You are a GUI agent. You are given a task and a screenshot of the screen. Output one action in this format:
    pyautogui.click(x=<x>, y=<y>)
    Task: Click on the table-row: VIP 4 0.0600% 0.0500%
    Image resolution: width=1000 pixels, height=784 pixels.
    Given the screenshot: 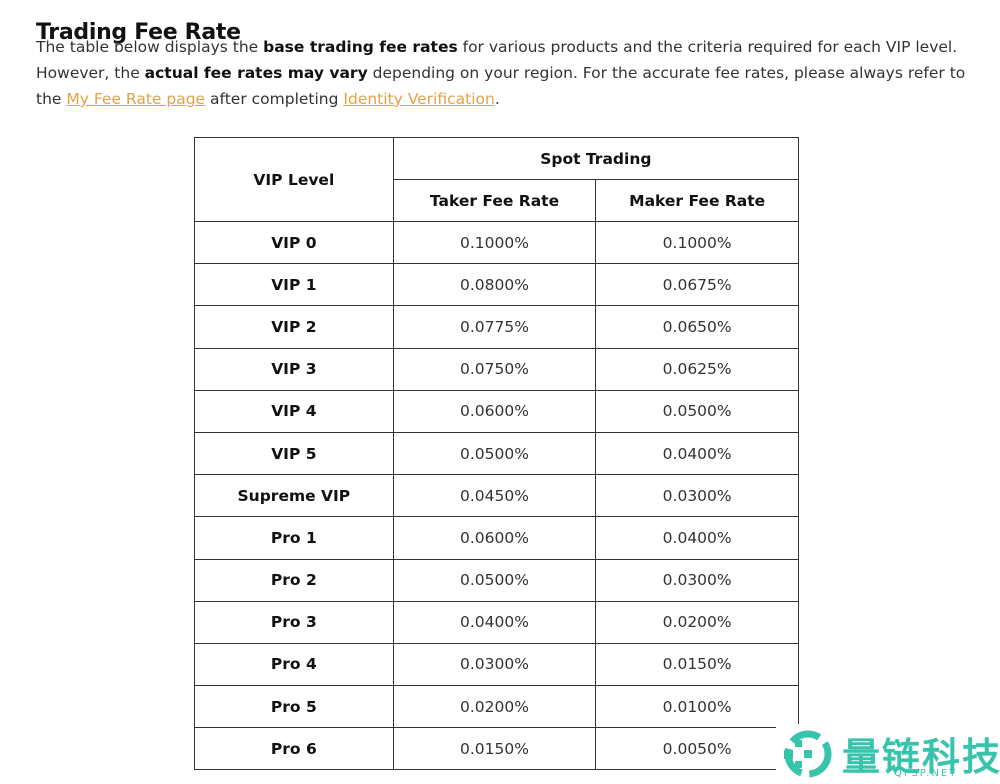 What is the action you would take?
    pyautogui.click(x=496, y=411)
    